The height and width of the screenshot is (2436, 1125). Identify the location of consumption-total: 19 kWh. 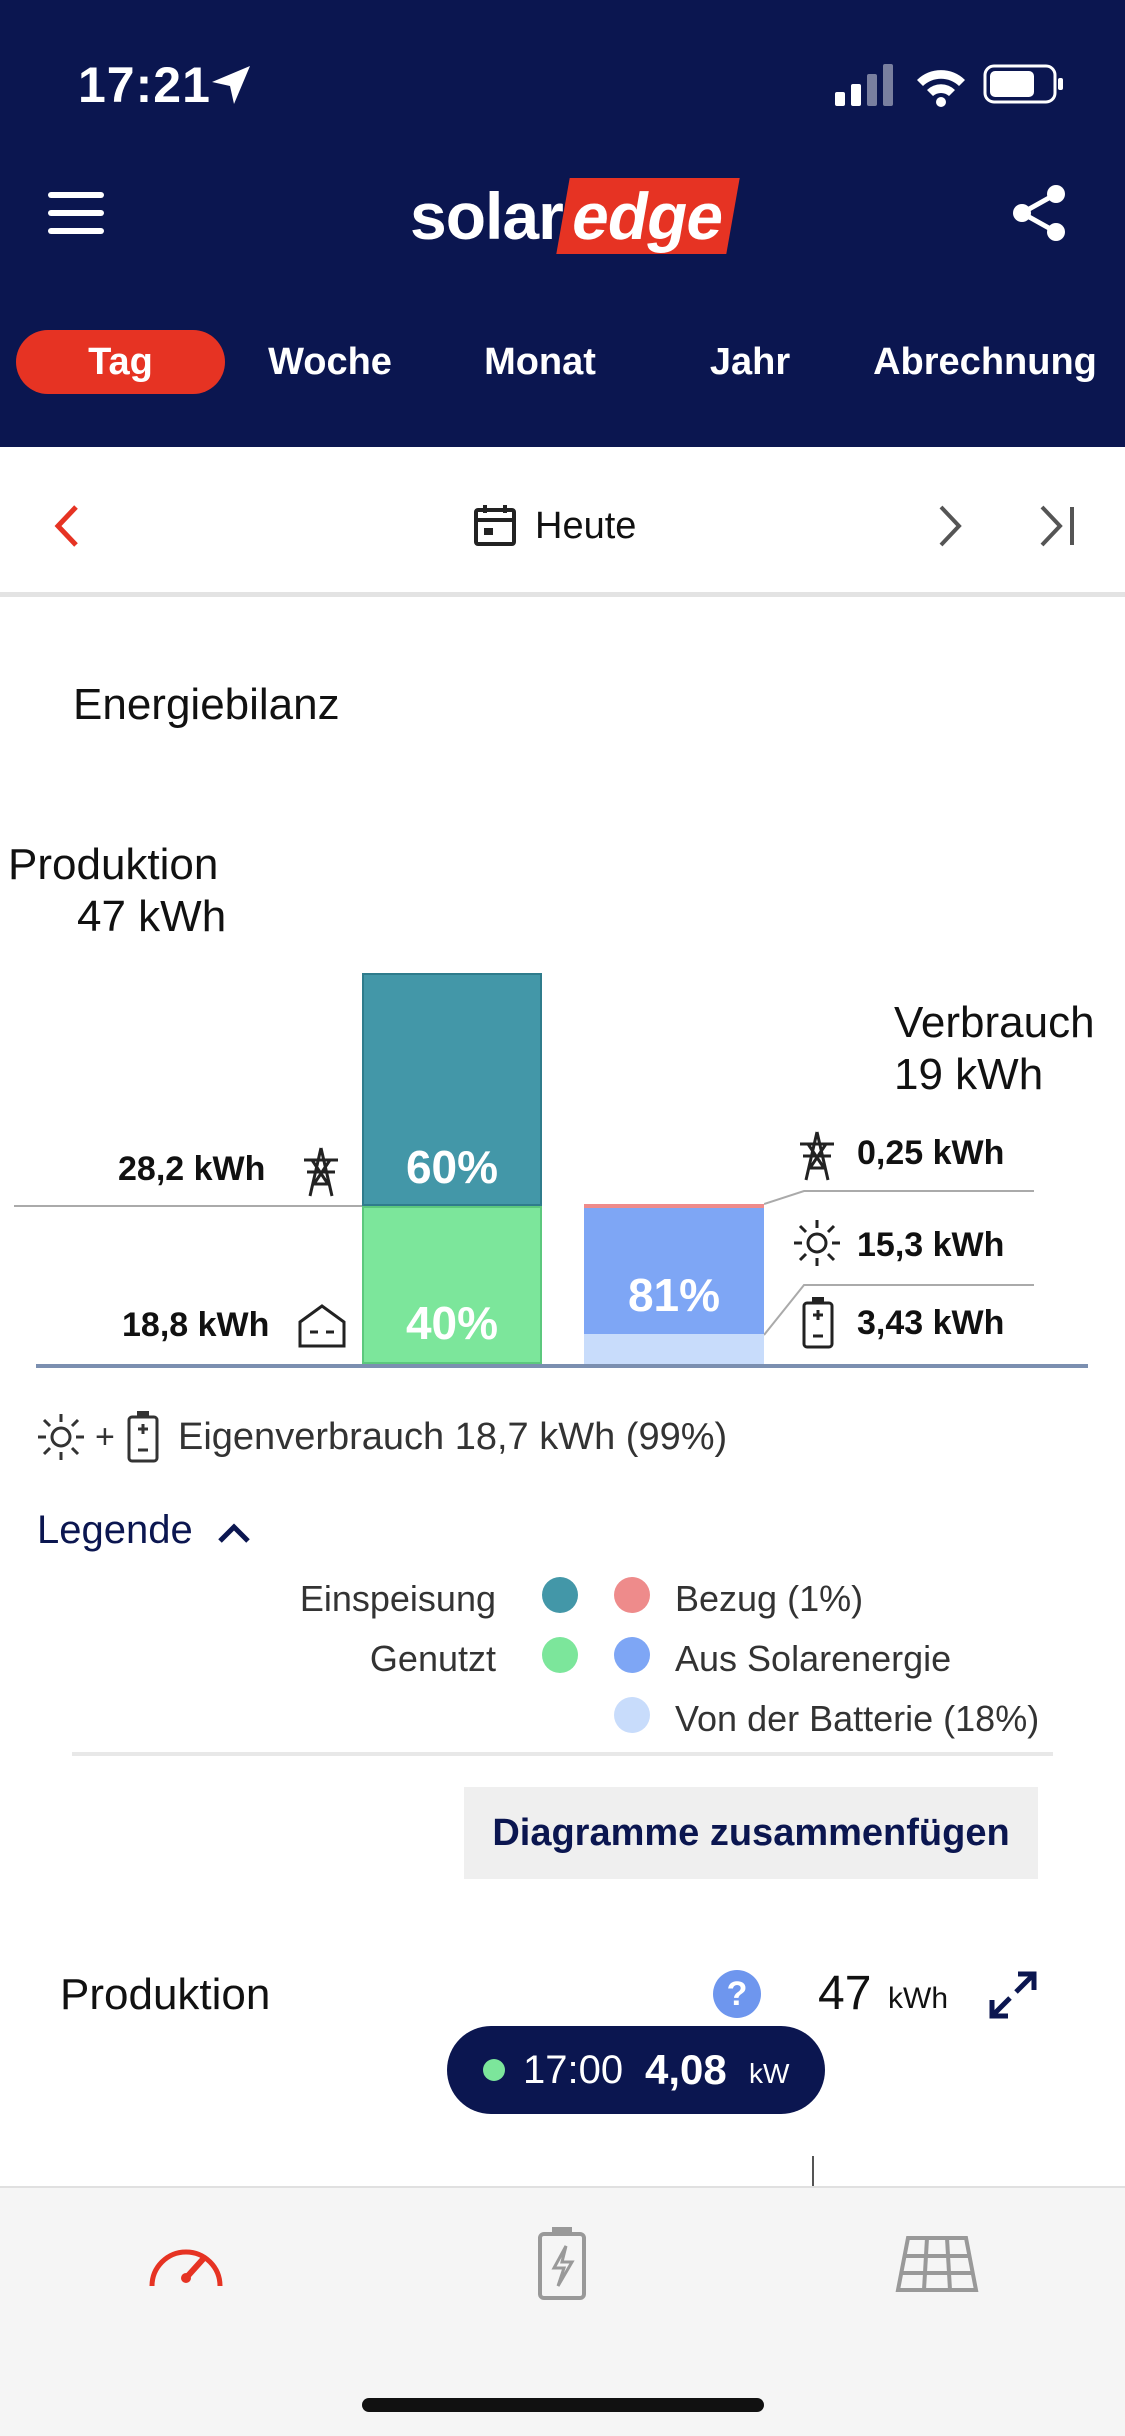
(969, 1074).